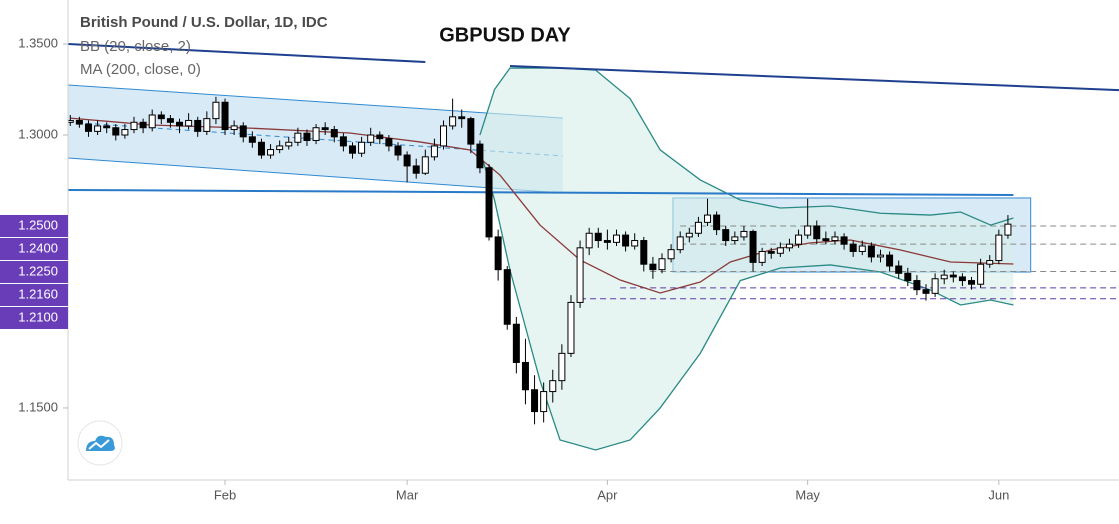 Image resolution: width=1119 pixels, height=524 pixels. Describe the element at coordinates (407, 494) in the screenshot. I see `x-tick-label: Mar` at that location.